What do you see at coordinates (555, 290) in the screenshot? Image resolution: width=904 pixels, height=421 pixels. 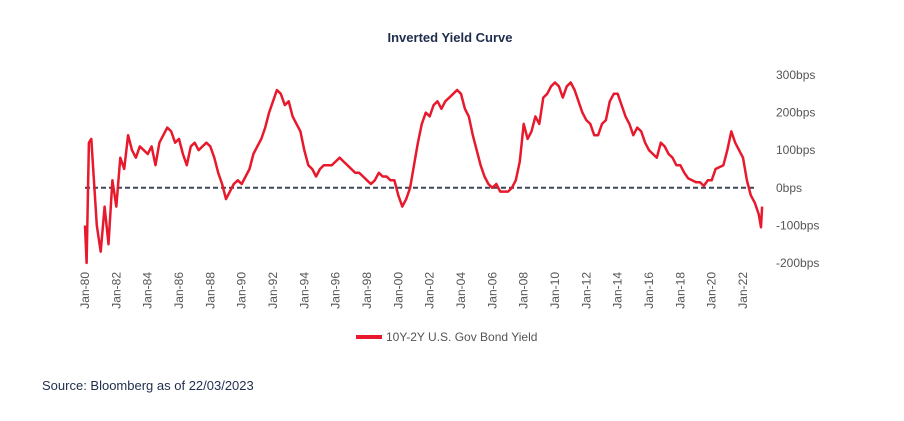 I see `x-tick-label: Jan-10` at bounding box center [555, 290].